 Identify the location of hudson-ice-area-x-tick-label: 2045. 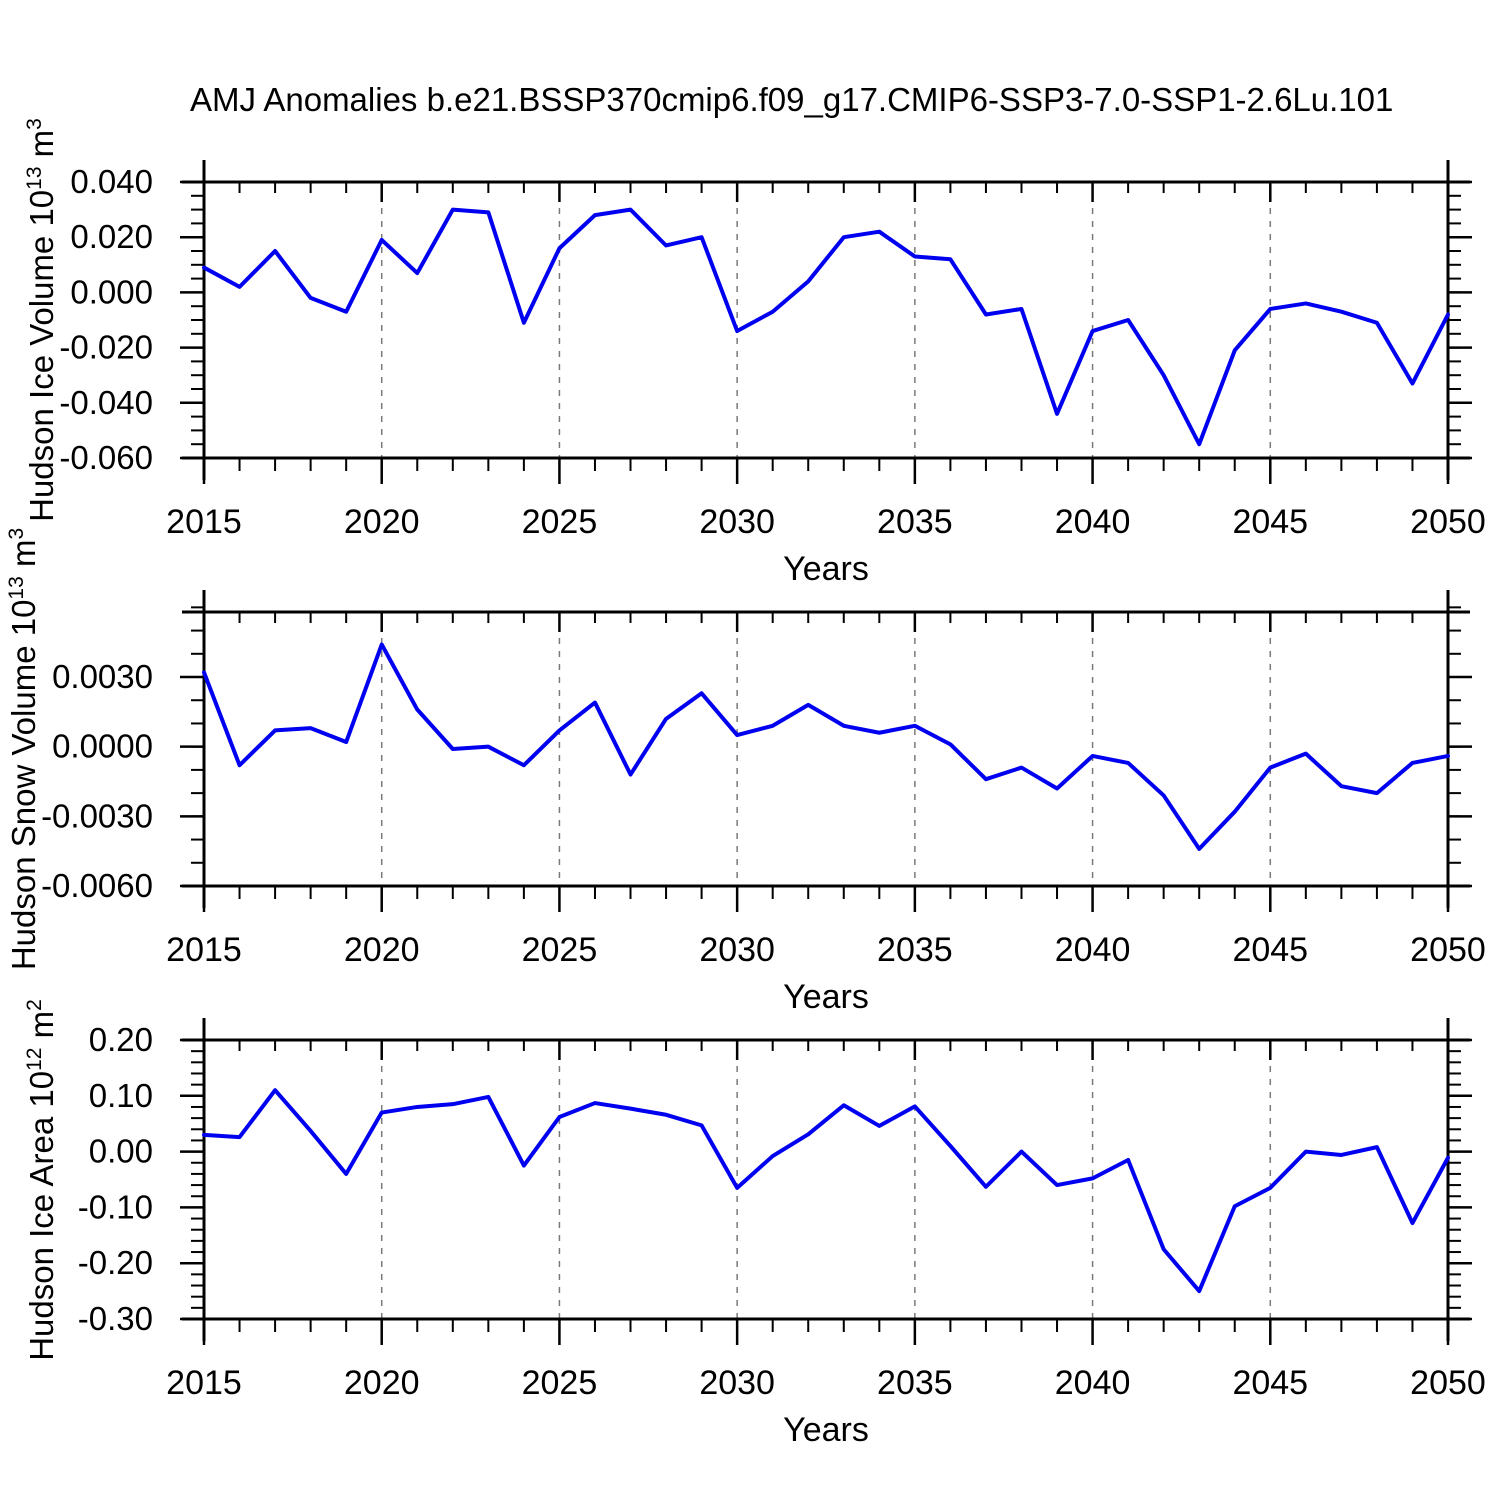
(1270, 1383).